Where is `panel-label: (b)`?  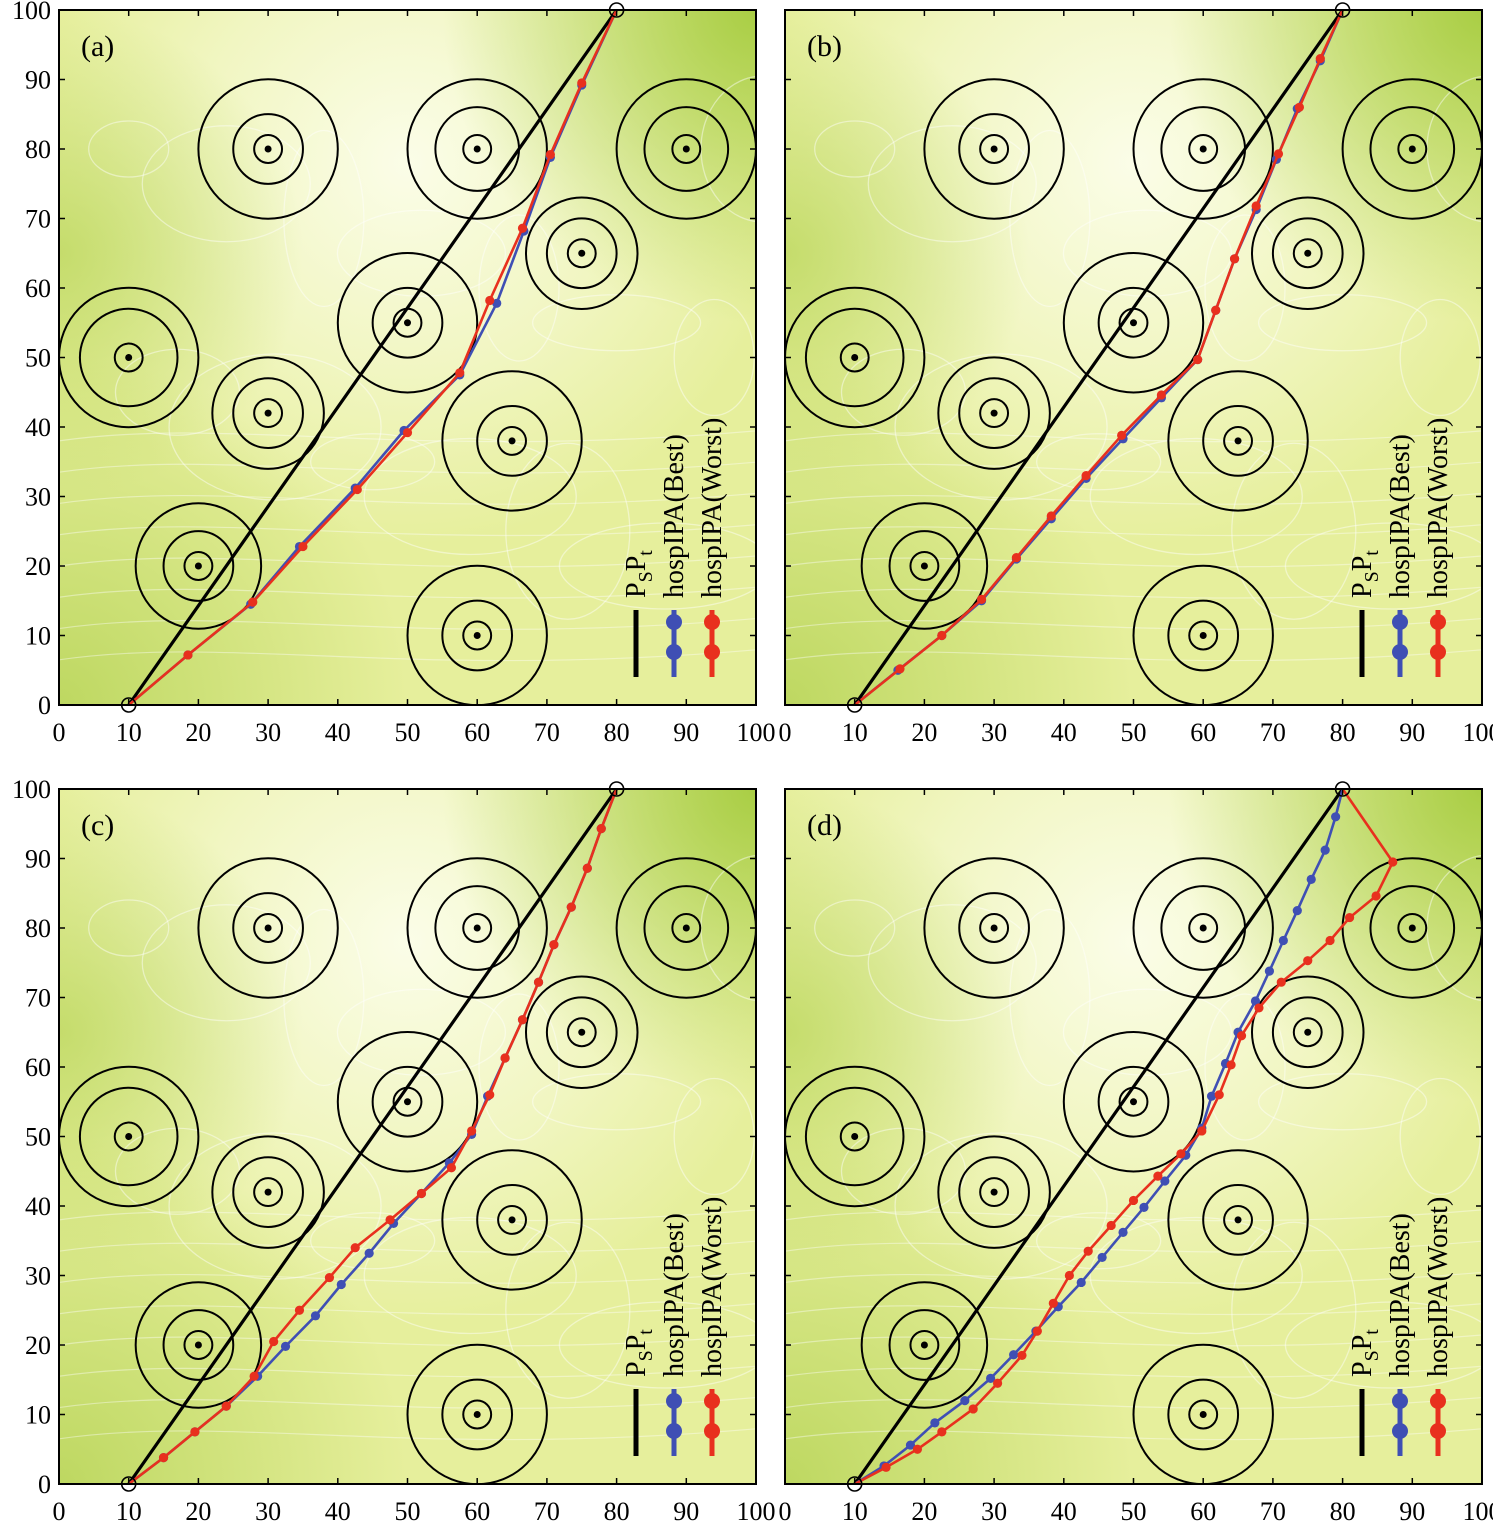
panel-label: (b) is located at coordinates (824, 46).